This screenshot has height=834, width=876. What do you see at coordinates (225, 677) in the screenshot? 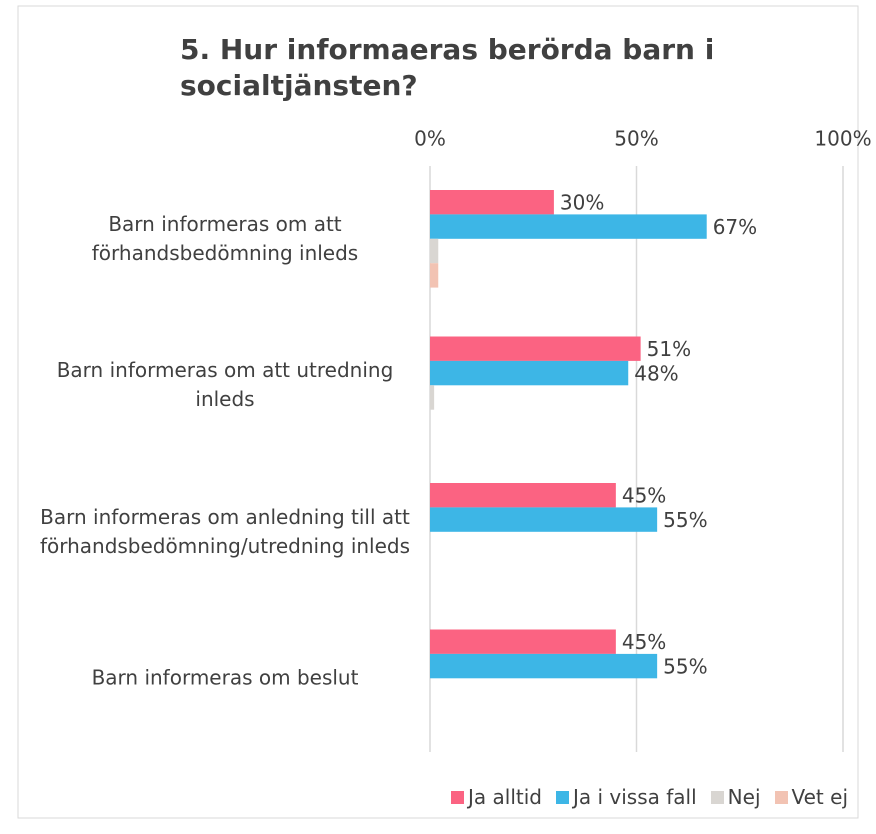
I see `y-tick-label: Barn informeras om beslut` at bounding box center [225, 677].